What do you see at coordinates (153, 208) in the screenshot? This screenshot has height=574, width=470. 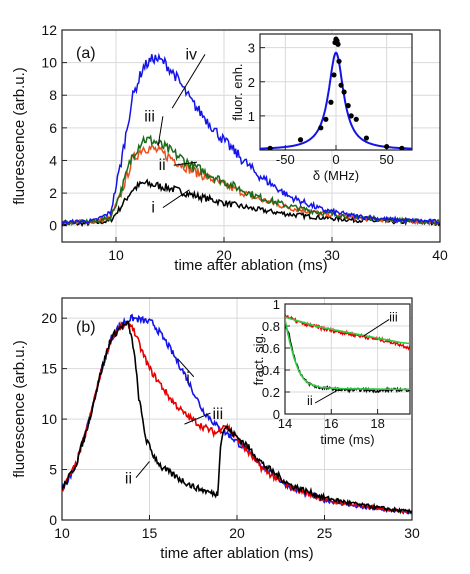 I see `panel-a-annotation-i: i` at bounding box center [153, 208].